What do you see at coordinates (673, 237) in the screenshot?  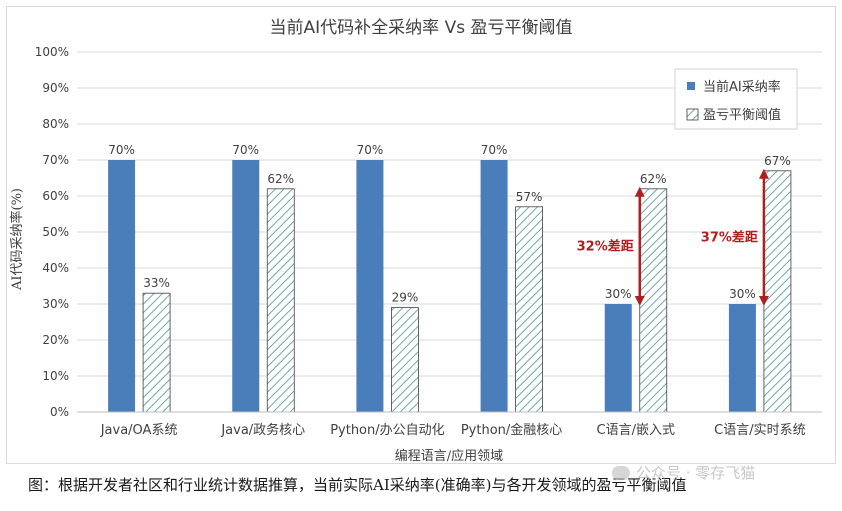 I see `gap-annotations: 32%差距 37%差距` at bounding box center [673, 237].